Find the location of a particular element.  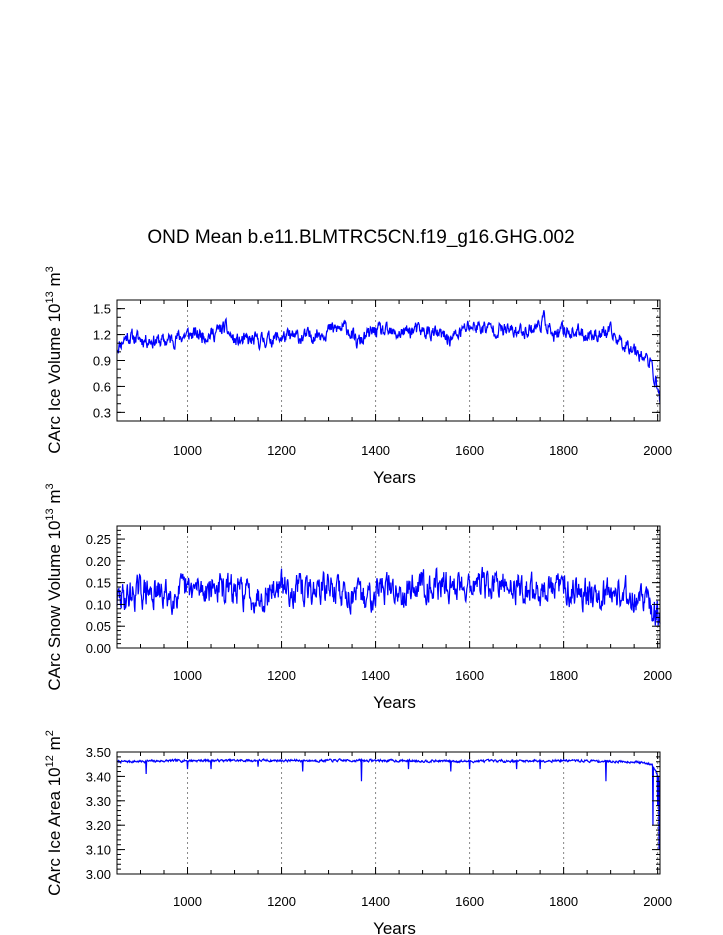

y-tick-label: 1.5 is located at coordinates (102, 309).